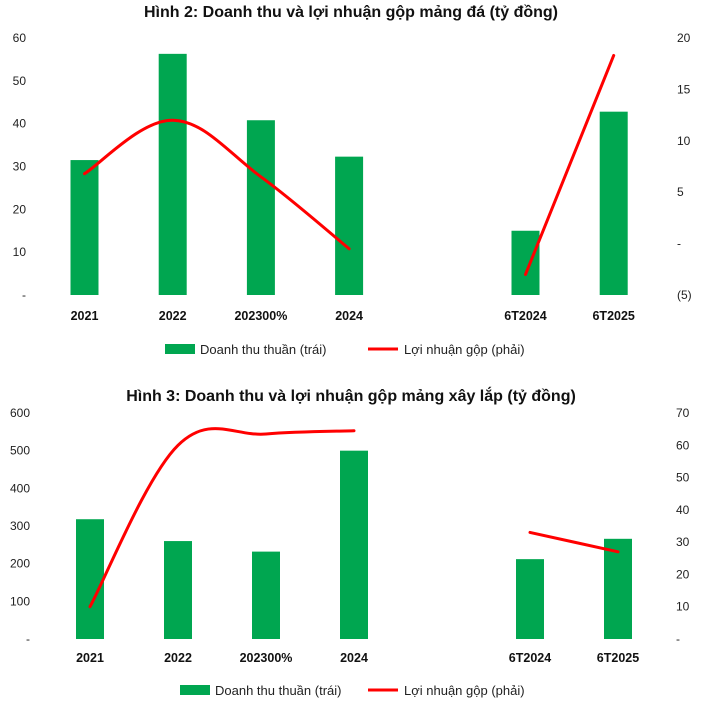 This screenshot has height=707, width=702. Describe the element at coordinates (20, 413) in the screenshot. I see `left-tick-label: 600` at that location.